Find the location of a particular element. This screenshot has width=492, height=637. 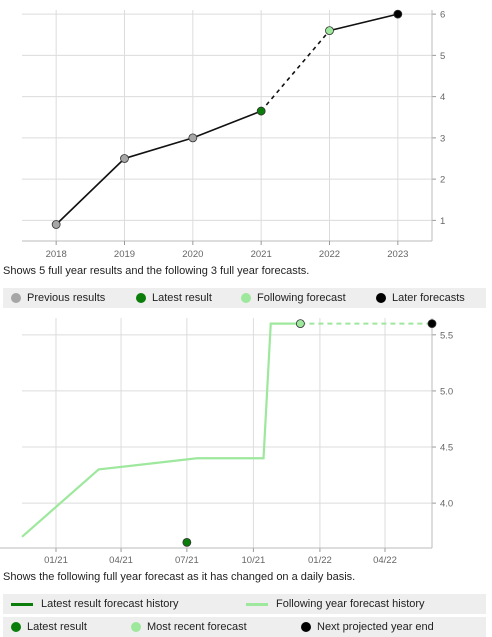

x-tick-label: 2018 is located at coordinates (56, 254).